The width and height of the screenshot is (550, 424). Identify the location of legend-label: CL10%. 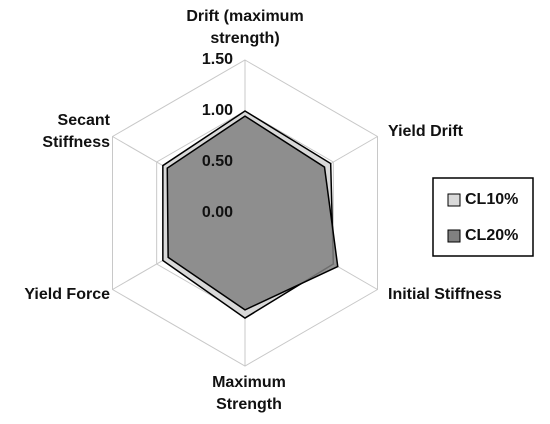
(491, 199).